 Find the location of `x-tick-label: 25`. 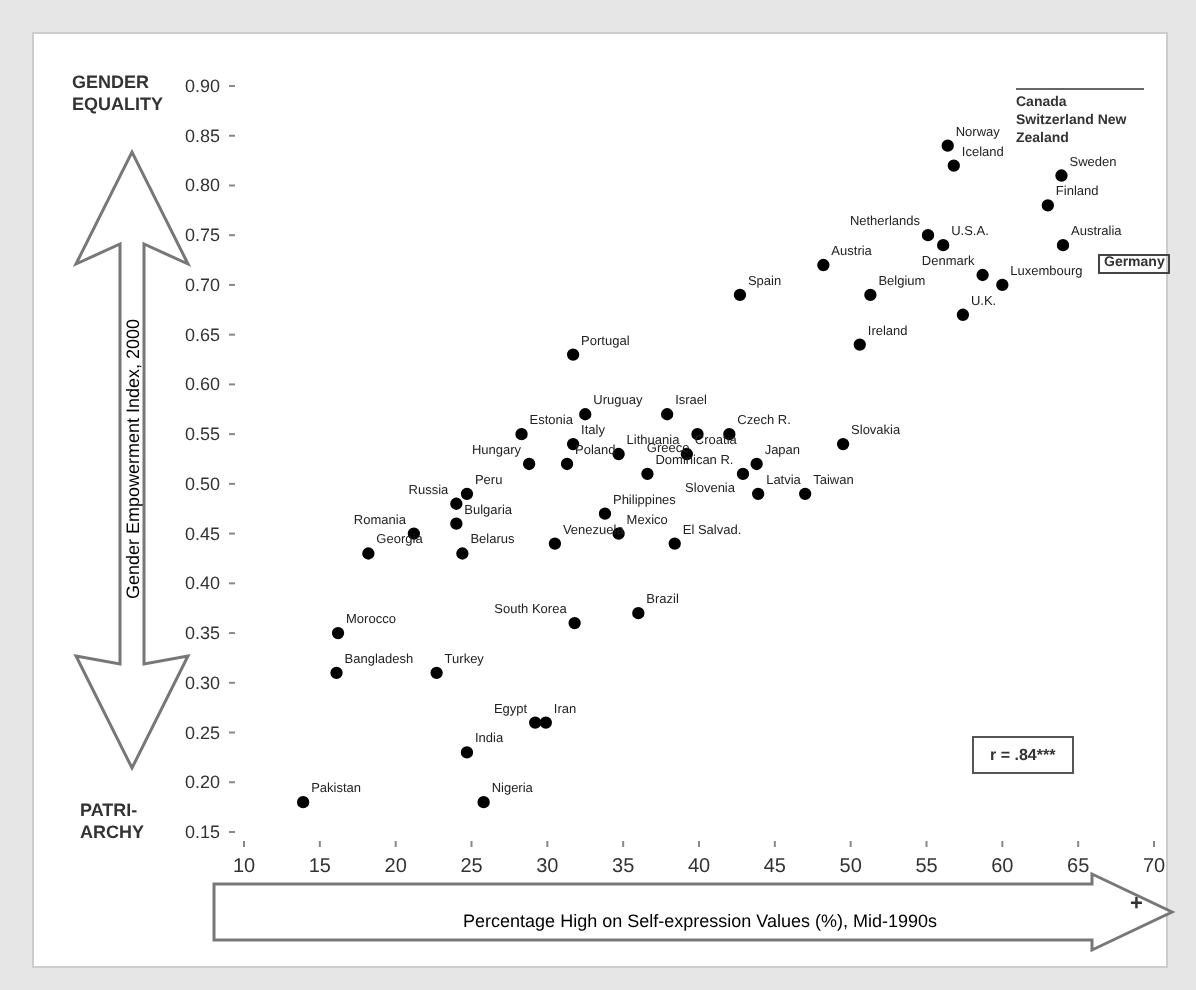

x-tick-label: 25 is located at coordinates (472, 867).